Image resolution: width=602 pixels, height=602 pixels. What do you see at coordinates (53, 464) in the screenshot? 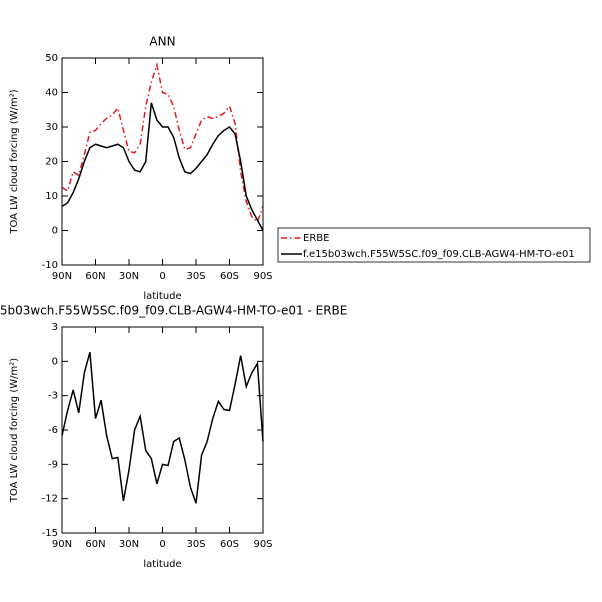
I see `y-tick-label: -9` at bounding box center [53, 464].